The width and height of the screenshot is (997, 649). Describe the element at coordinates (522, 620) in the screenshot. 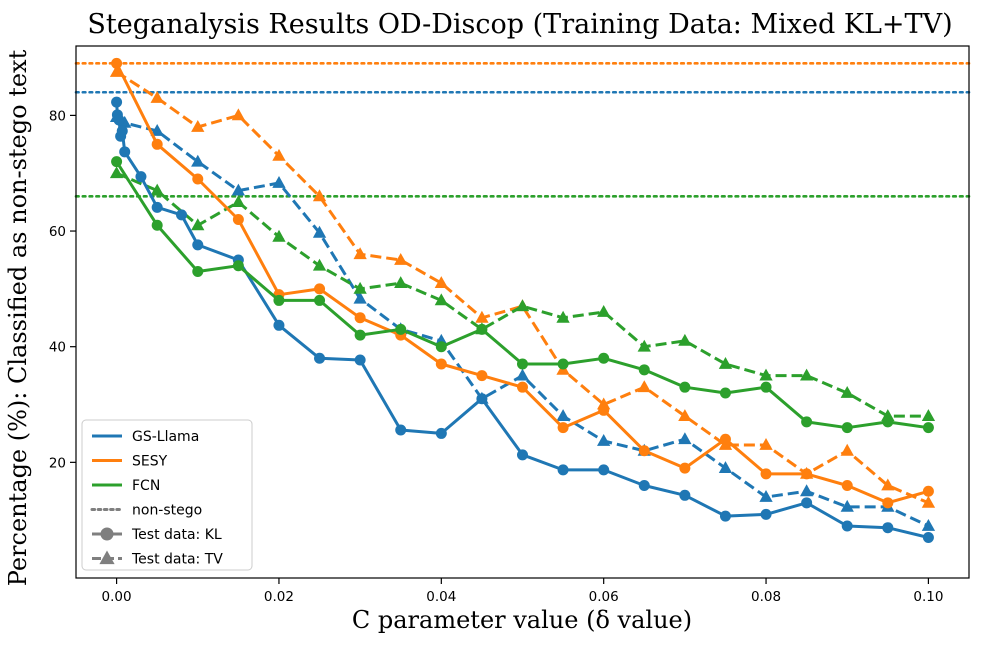

I see `x-axis-label: C parameter value (δ value)` at that location.